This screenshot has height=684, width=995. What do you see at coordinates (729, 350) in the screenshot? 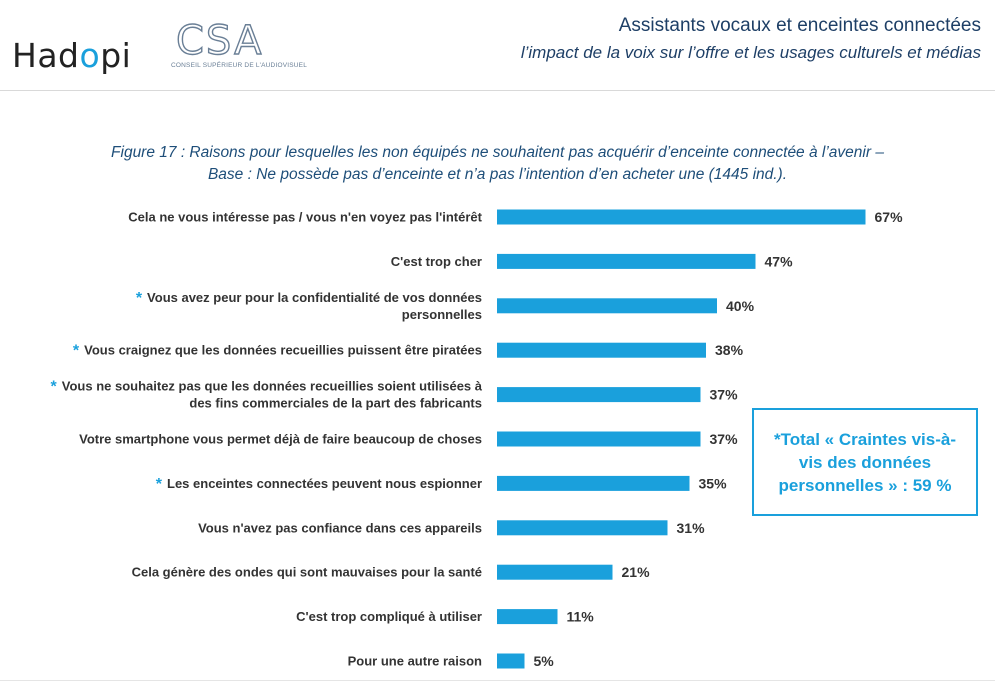
I see `value-label: 38%` at bounding box center [729, 350].